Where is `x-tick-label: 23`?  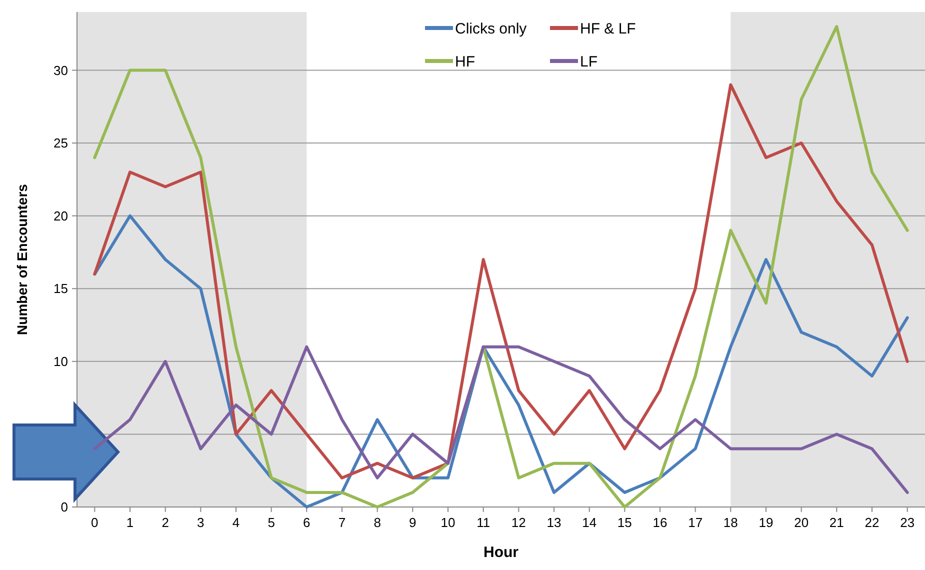 x-tick-label: 23 is located at coordinates (907, 522).